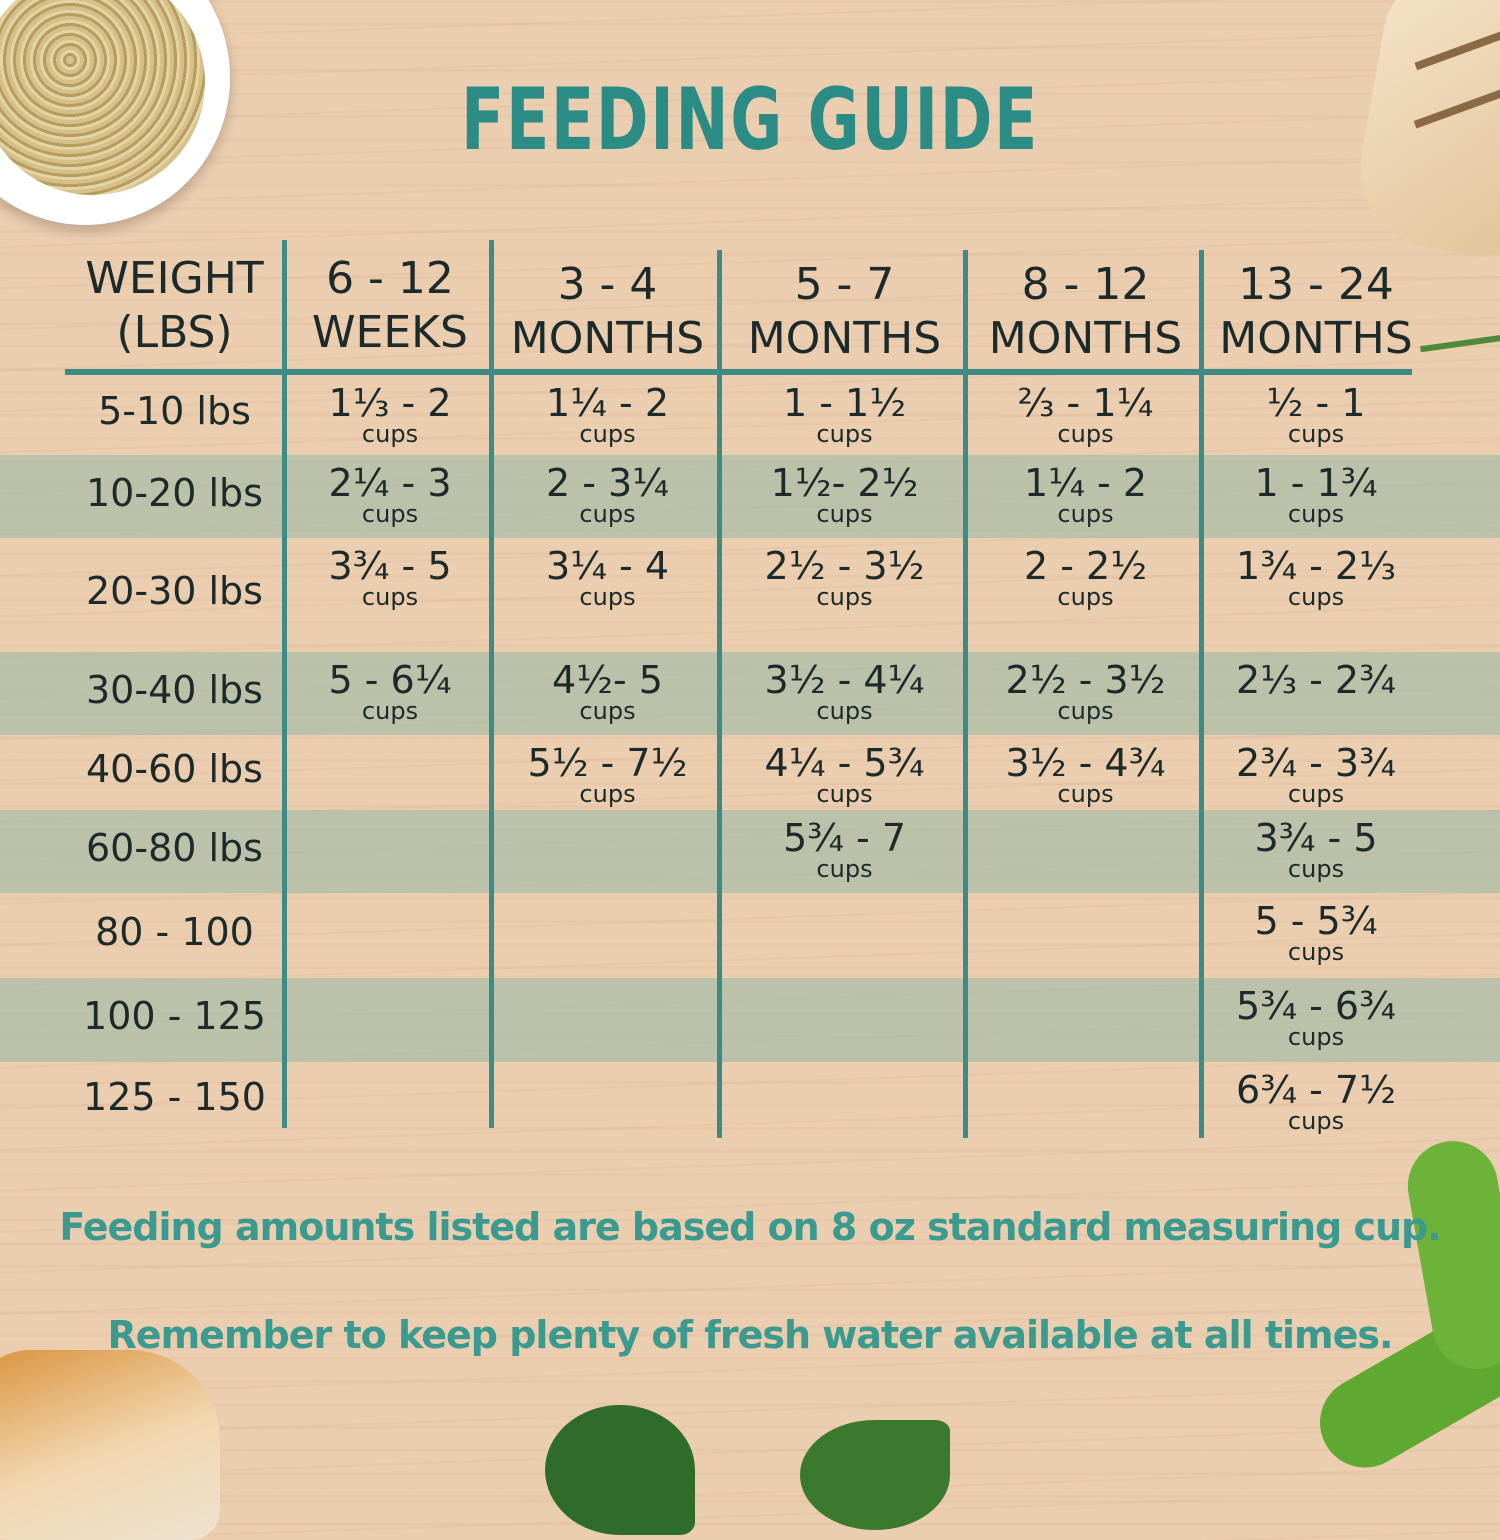 Image resolution: width=1500 pixels, height=1540 pixels. Describe the element at coordinates (174, 306) in the screenshot. I see `column-header: WEIGHT (LBS)` at that location.